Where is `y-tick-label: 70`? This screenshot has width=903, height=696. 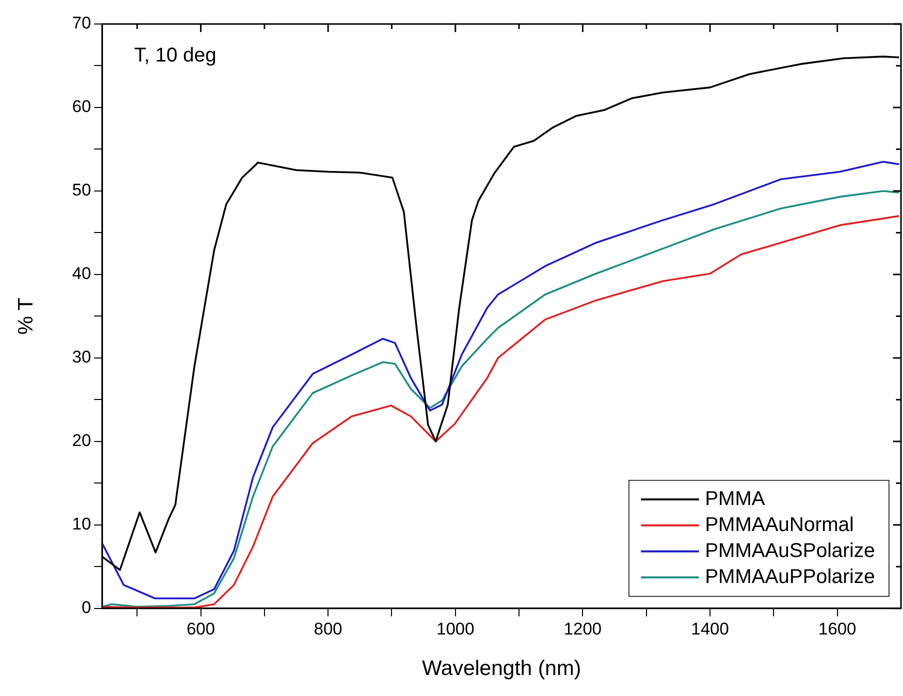 y-tick-label: 70 is located at coordinates (82, 23).